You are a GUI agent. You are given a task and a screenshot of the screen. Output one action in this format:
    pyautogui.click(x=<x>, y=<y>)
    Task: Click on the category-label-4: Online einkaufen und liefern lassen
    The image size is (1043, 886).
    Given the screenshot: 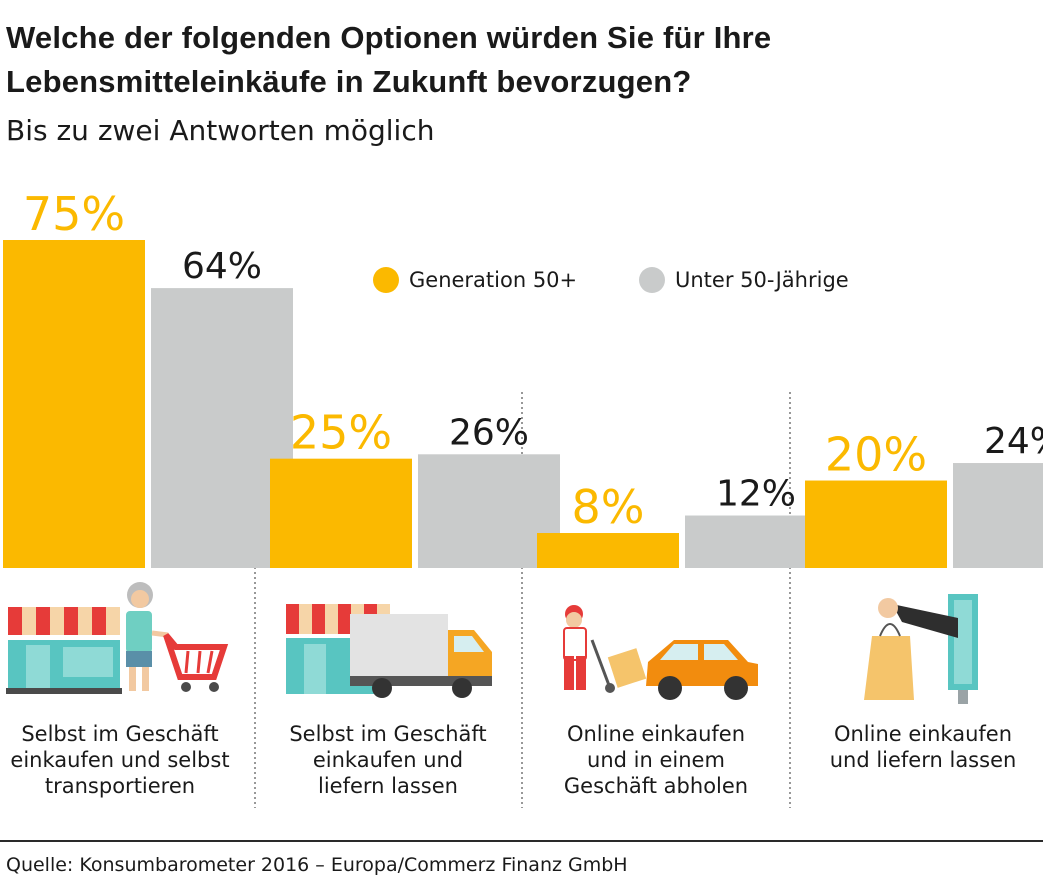 What is the action you would take?
    pyautogui.click(x=923, y=747)
    